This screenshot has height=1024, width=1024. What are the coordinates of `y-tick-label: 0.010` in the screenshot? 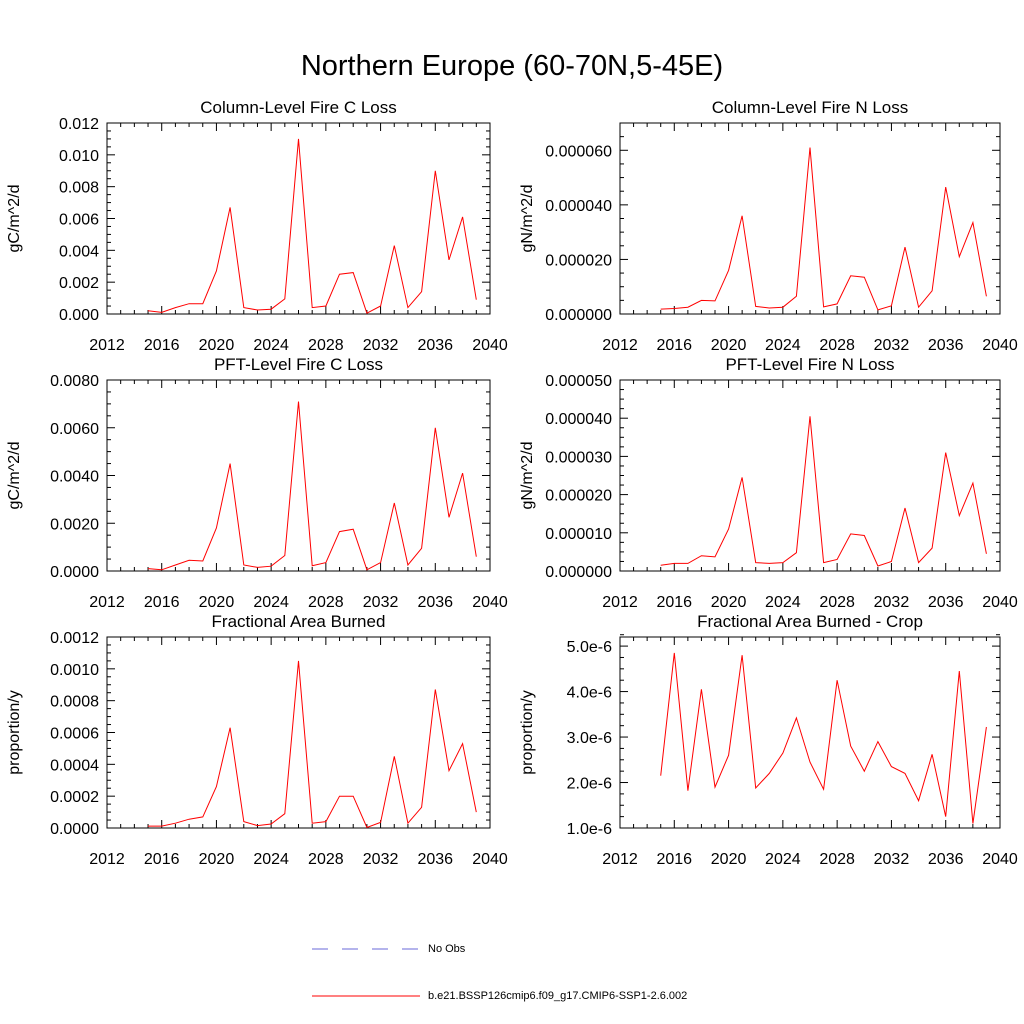 It's located at (79, 156).